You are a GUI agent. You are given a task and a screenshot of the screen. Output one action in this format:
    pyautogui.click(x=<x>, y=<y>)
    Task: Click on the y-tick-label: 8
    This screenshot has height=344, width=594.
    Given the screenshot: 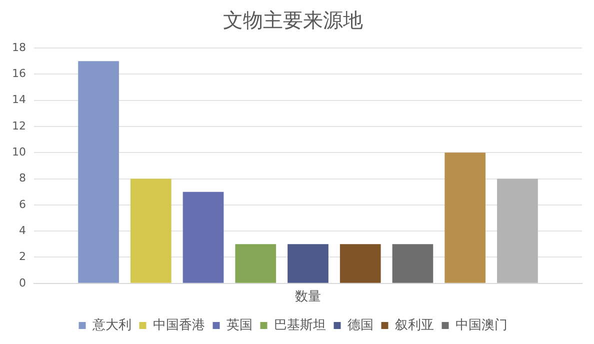 What is the action you would take?
    pyautogui.click(x=22, y=178)
    